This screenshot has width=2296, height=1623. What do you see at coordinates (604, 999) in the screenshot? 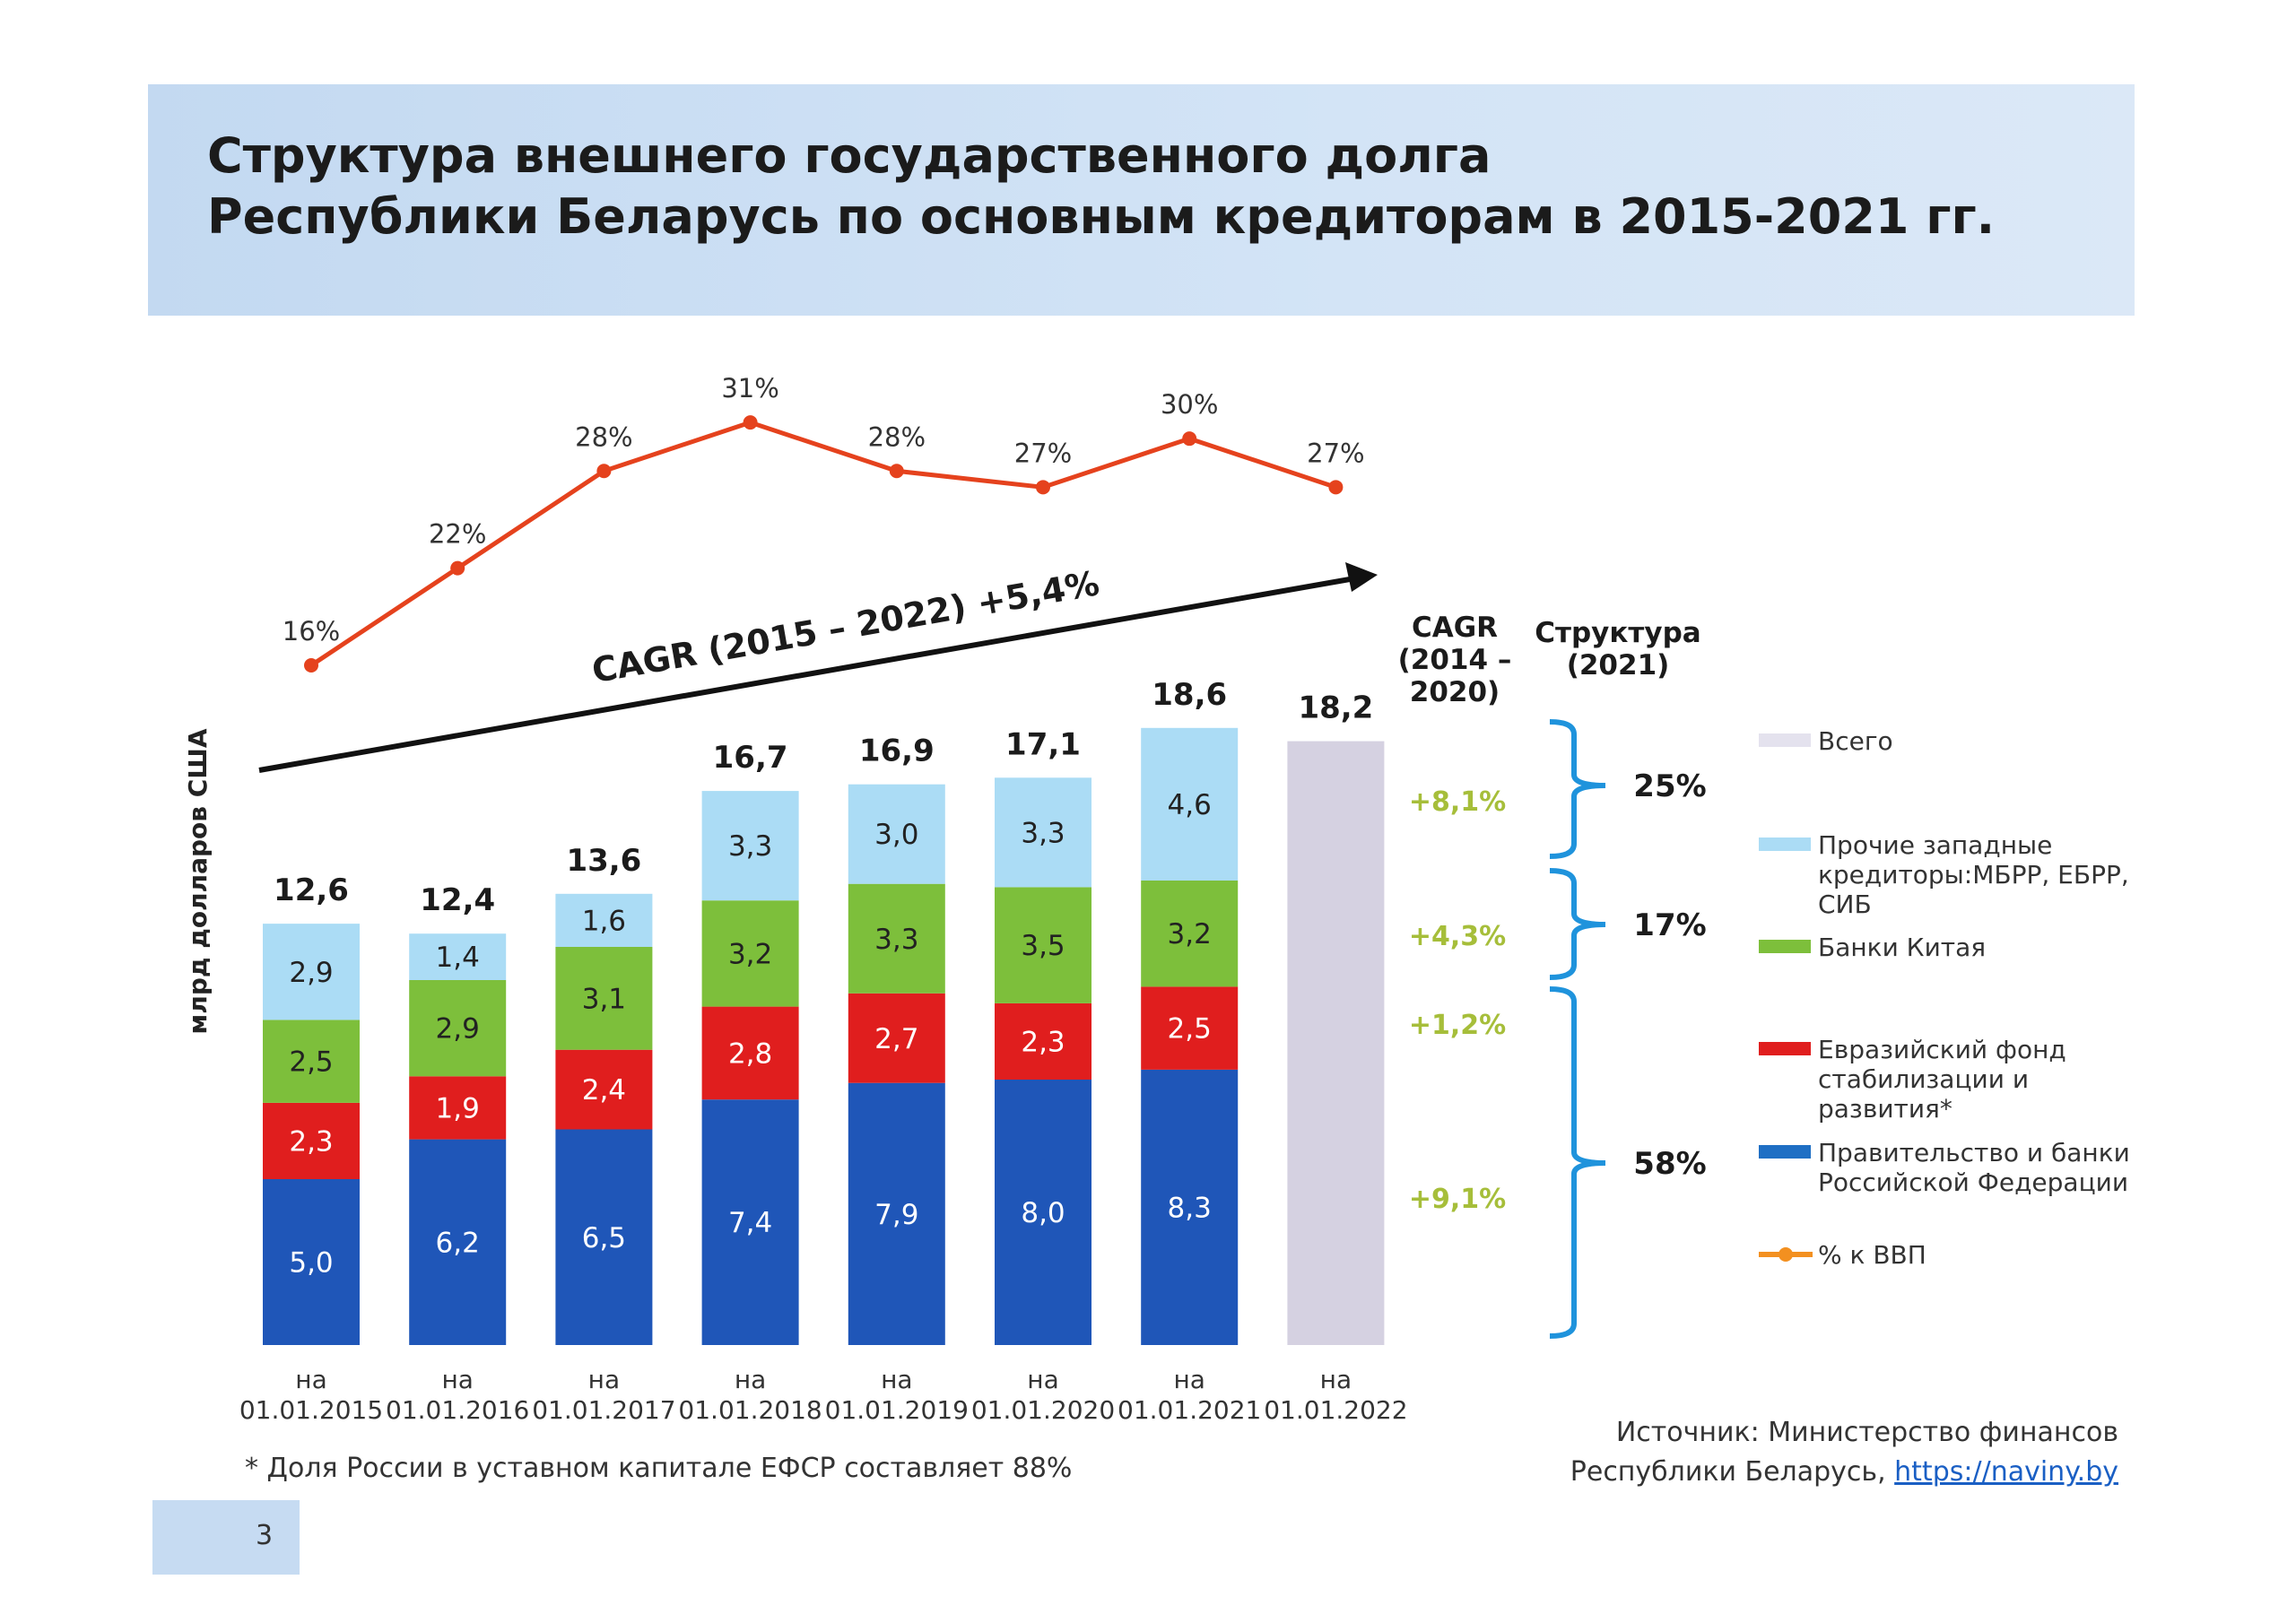
I see `segment-label: 3,1` at bounding box center [604, 999].